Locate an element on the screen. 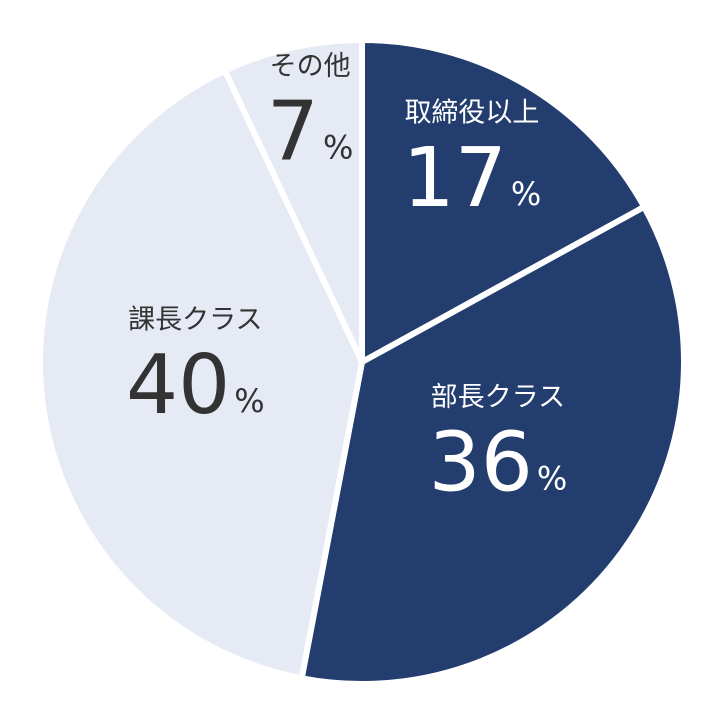  slice-label: その他 is located at coordinates (310, 66).